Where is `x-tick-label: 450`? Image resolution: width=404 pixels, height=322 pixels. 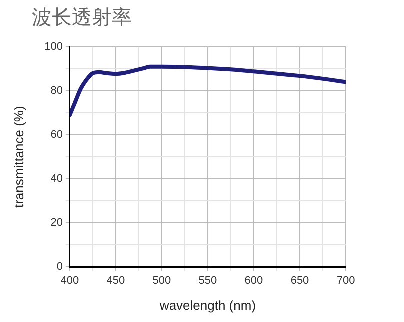 x-tick-label: 450 is located at coordinates (116, 280).